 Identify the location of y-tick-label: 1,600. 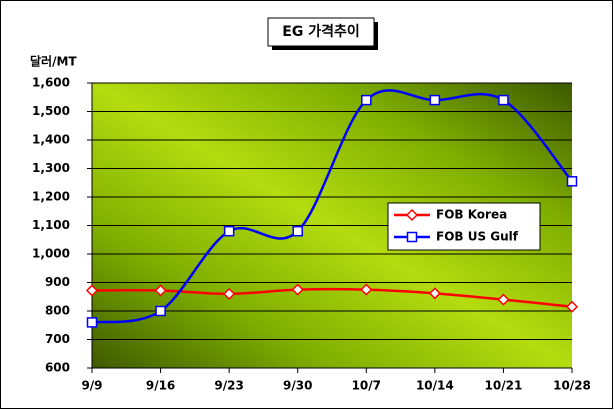
(51, 83).